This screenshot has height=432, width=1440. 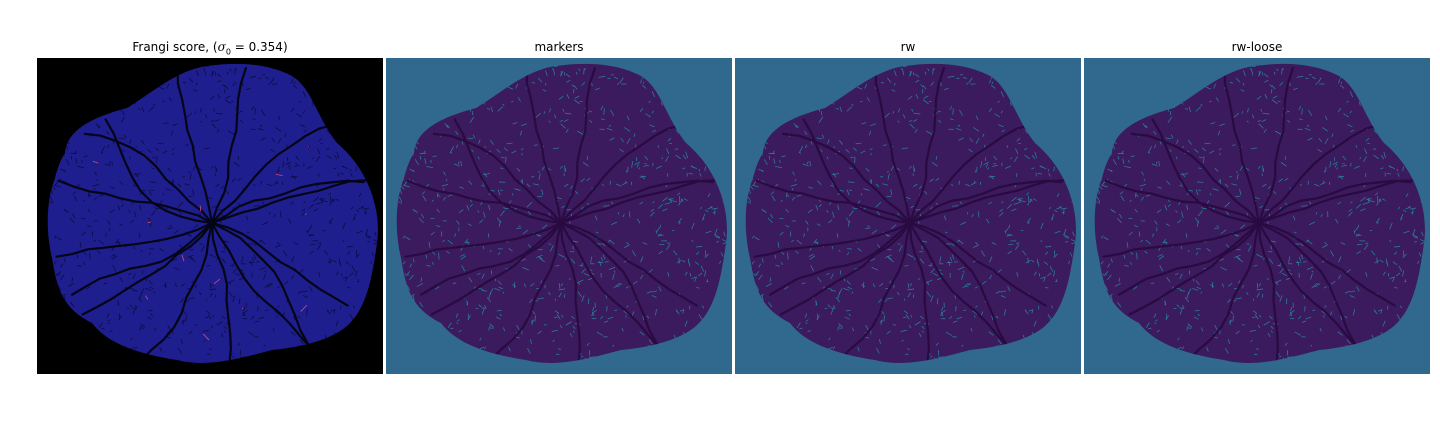 I want to click on panel-title-markers: markers, so click(x=559, y=47).